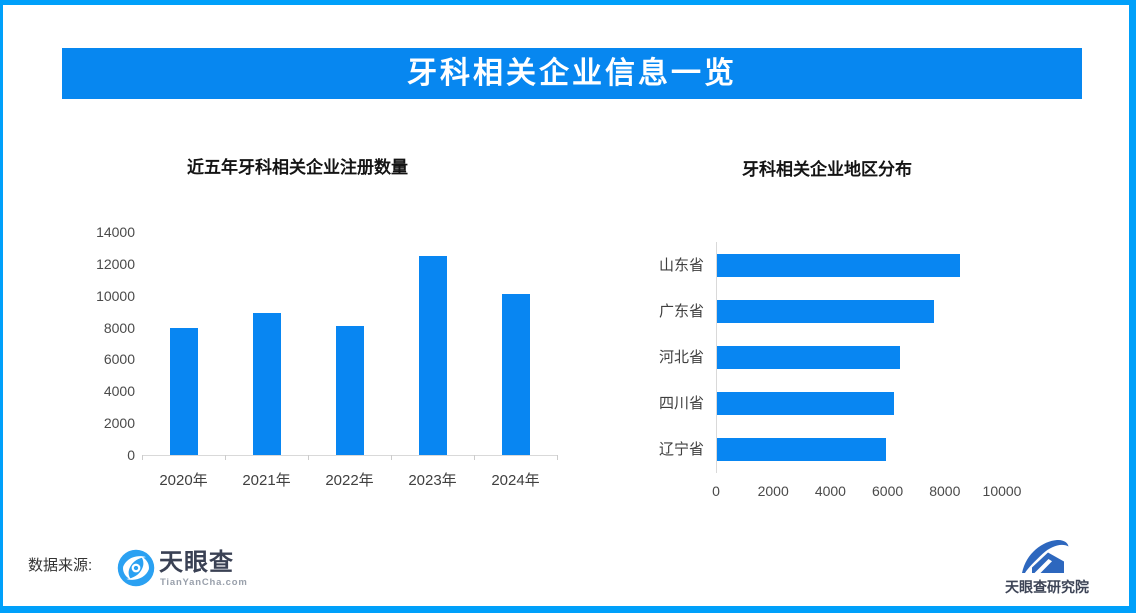 This screenshot has width=1136, height=613. Describe the element at coordinates (115, 263) in the screenshot. I see `y-axis-label: 12000` at that location.